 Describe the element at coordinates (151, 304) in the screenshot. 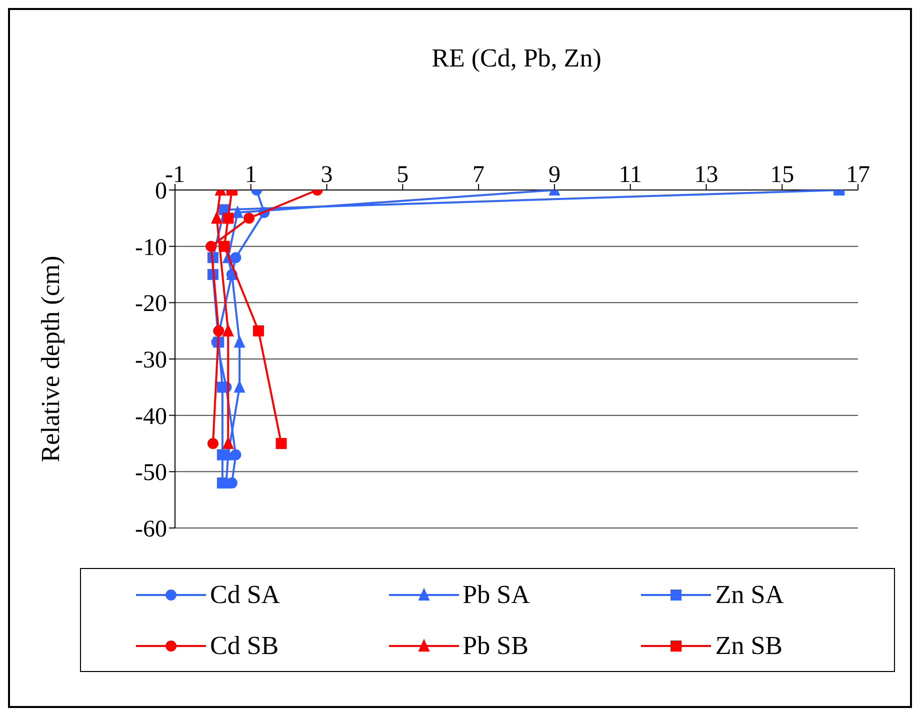

I see `y-tick-label: -20` at that location.